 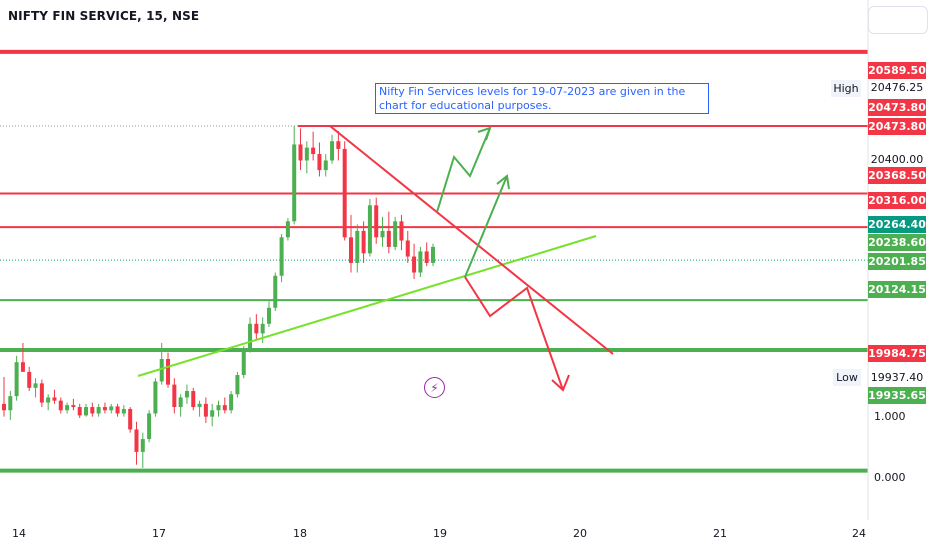 What do you see at coordinates (367, 306) in the screenshot?
I see `rising-trendline` at bounding box center [367, 306].